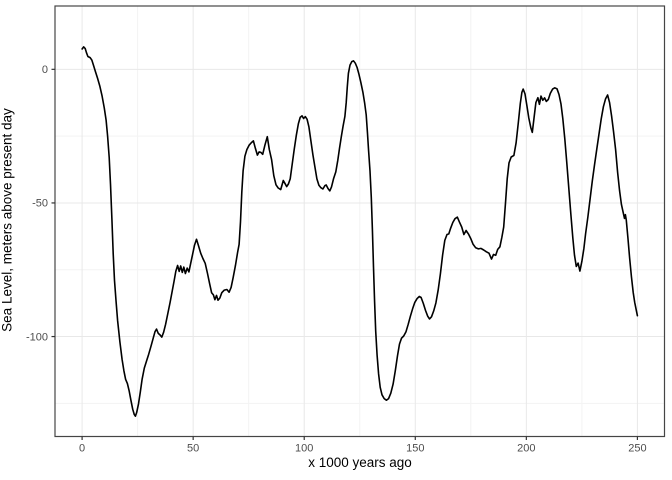 The height and width of the screenshot is (480, 672). What do you see at coordinates (45, 70) in the screenshot?
I see `y-tick-label: 0` at bounding box center [45, 70].